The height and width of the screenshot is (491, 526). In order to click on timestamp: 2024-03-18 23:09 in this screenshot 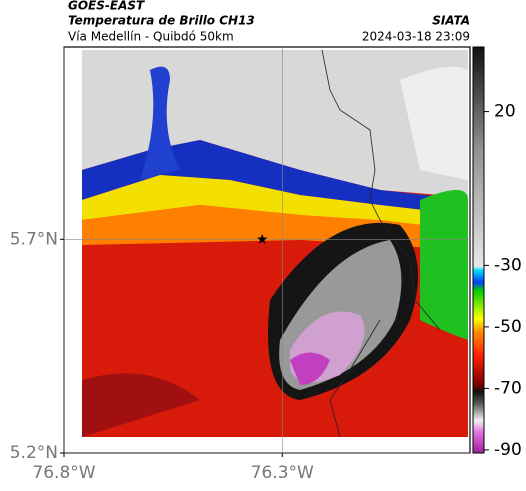, I will do `click(416, 37)`.